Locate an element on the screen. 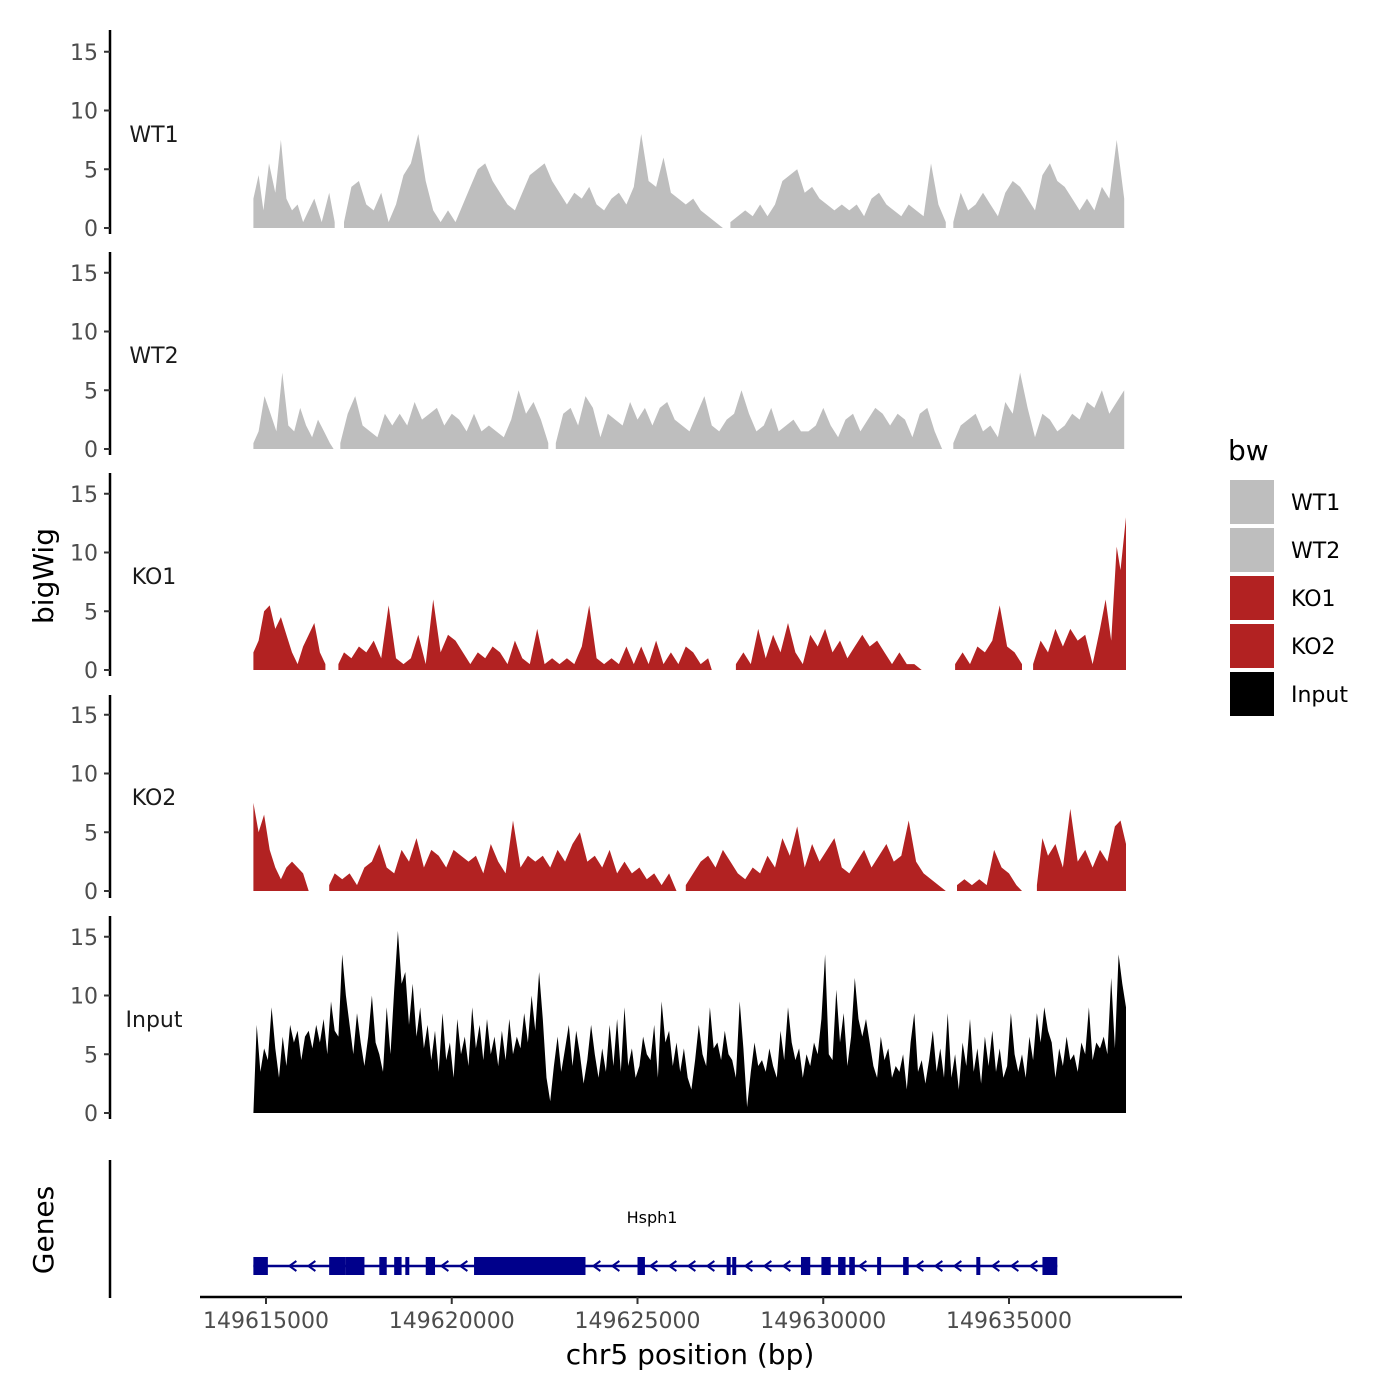 The image size is (1400, 1400). legend-swatch-ko2 is located at coordinates (1252, 646).